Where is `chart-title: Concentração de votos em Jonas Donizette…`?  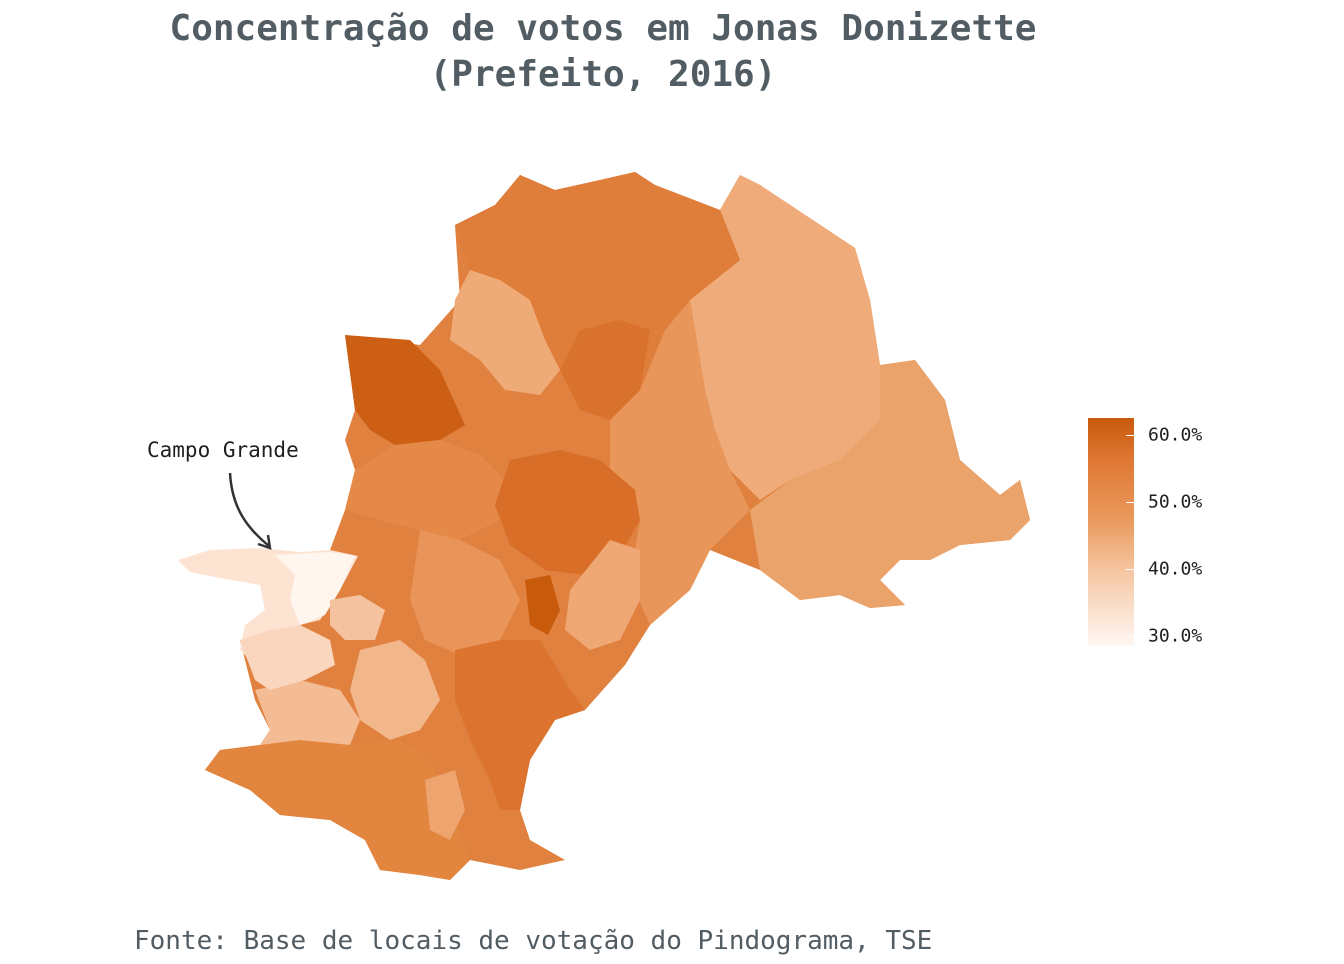 chart-title: Concentração de votos em Jonas Donizette… is located at coordinates (603, 52).